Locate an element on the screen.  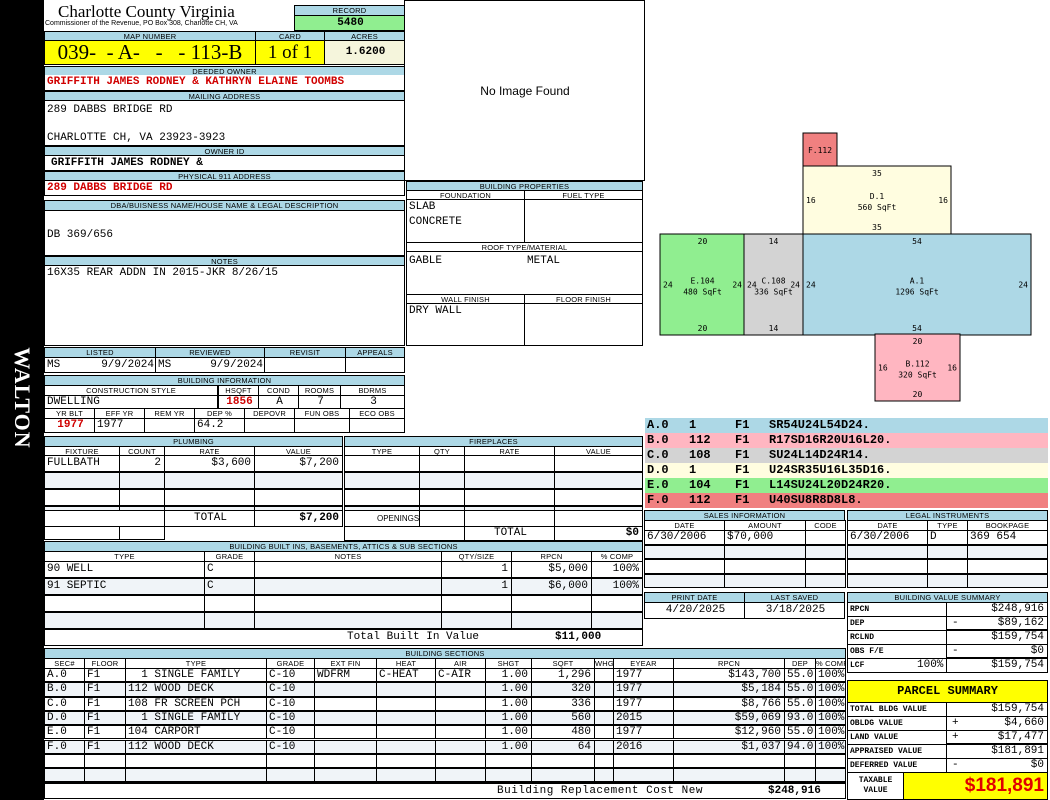
table-cell: $6,000 is located at coordinates (551, 586).